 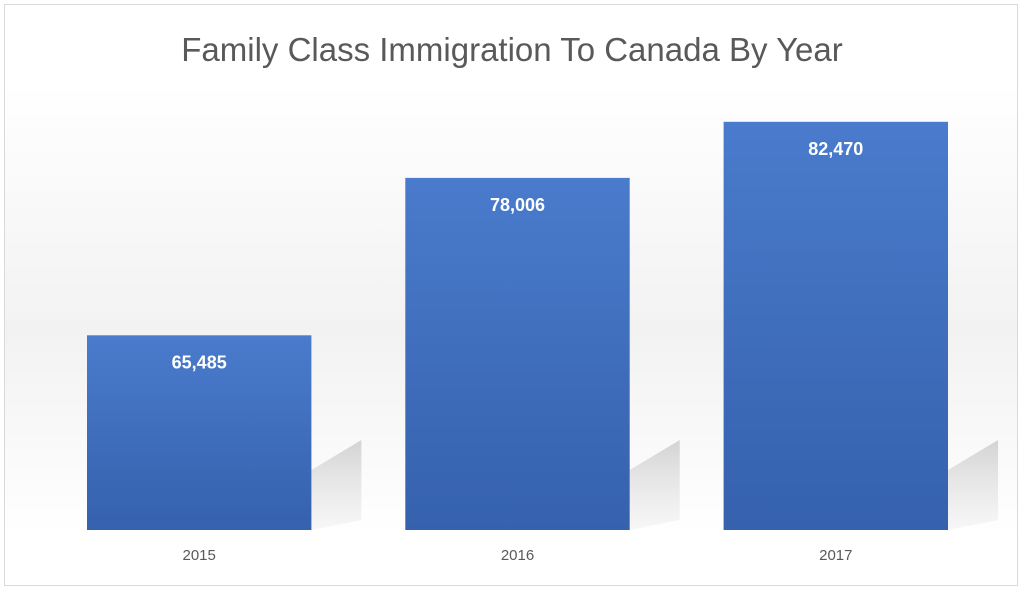 What do you see at coordinates (517, 555) in the screenshot?
I see `x-tick-label: 2016` at bounding box center [517, 555].